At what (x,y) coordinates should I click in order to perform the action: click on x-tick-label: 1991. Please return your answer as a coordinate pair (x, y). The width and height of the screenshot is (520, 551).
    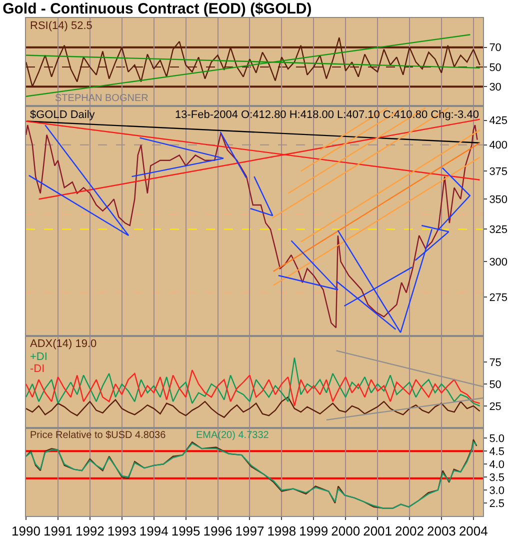
    Looking at the image, I should click on (58, 531).